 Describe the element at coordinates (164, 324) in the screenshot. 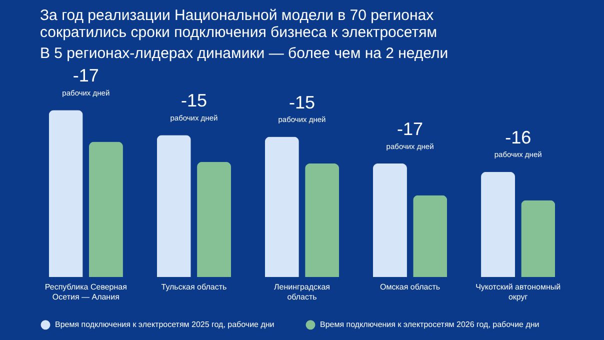

I see `legend-label: Время подключения к электросетям 2025 год, рабочие дни` at that location.